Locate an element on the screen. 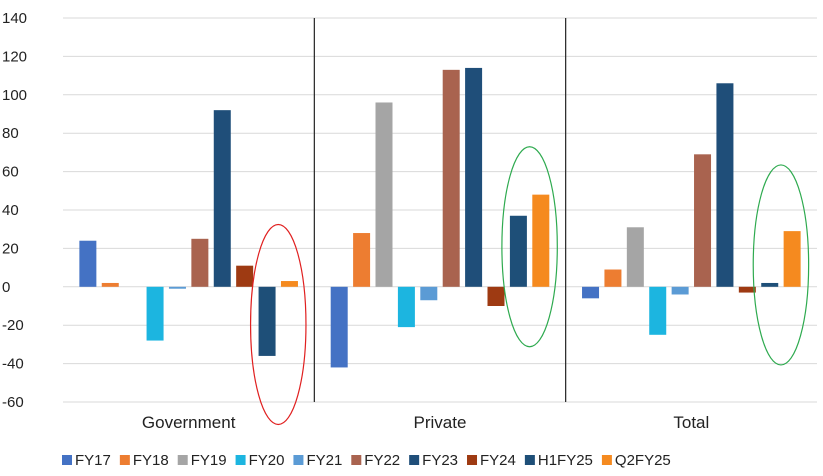 The width and height of the screenshot is (823, 476). bar-fy22-private is located at coordinates (451, 178).